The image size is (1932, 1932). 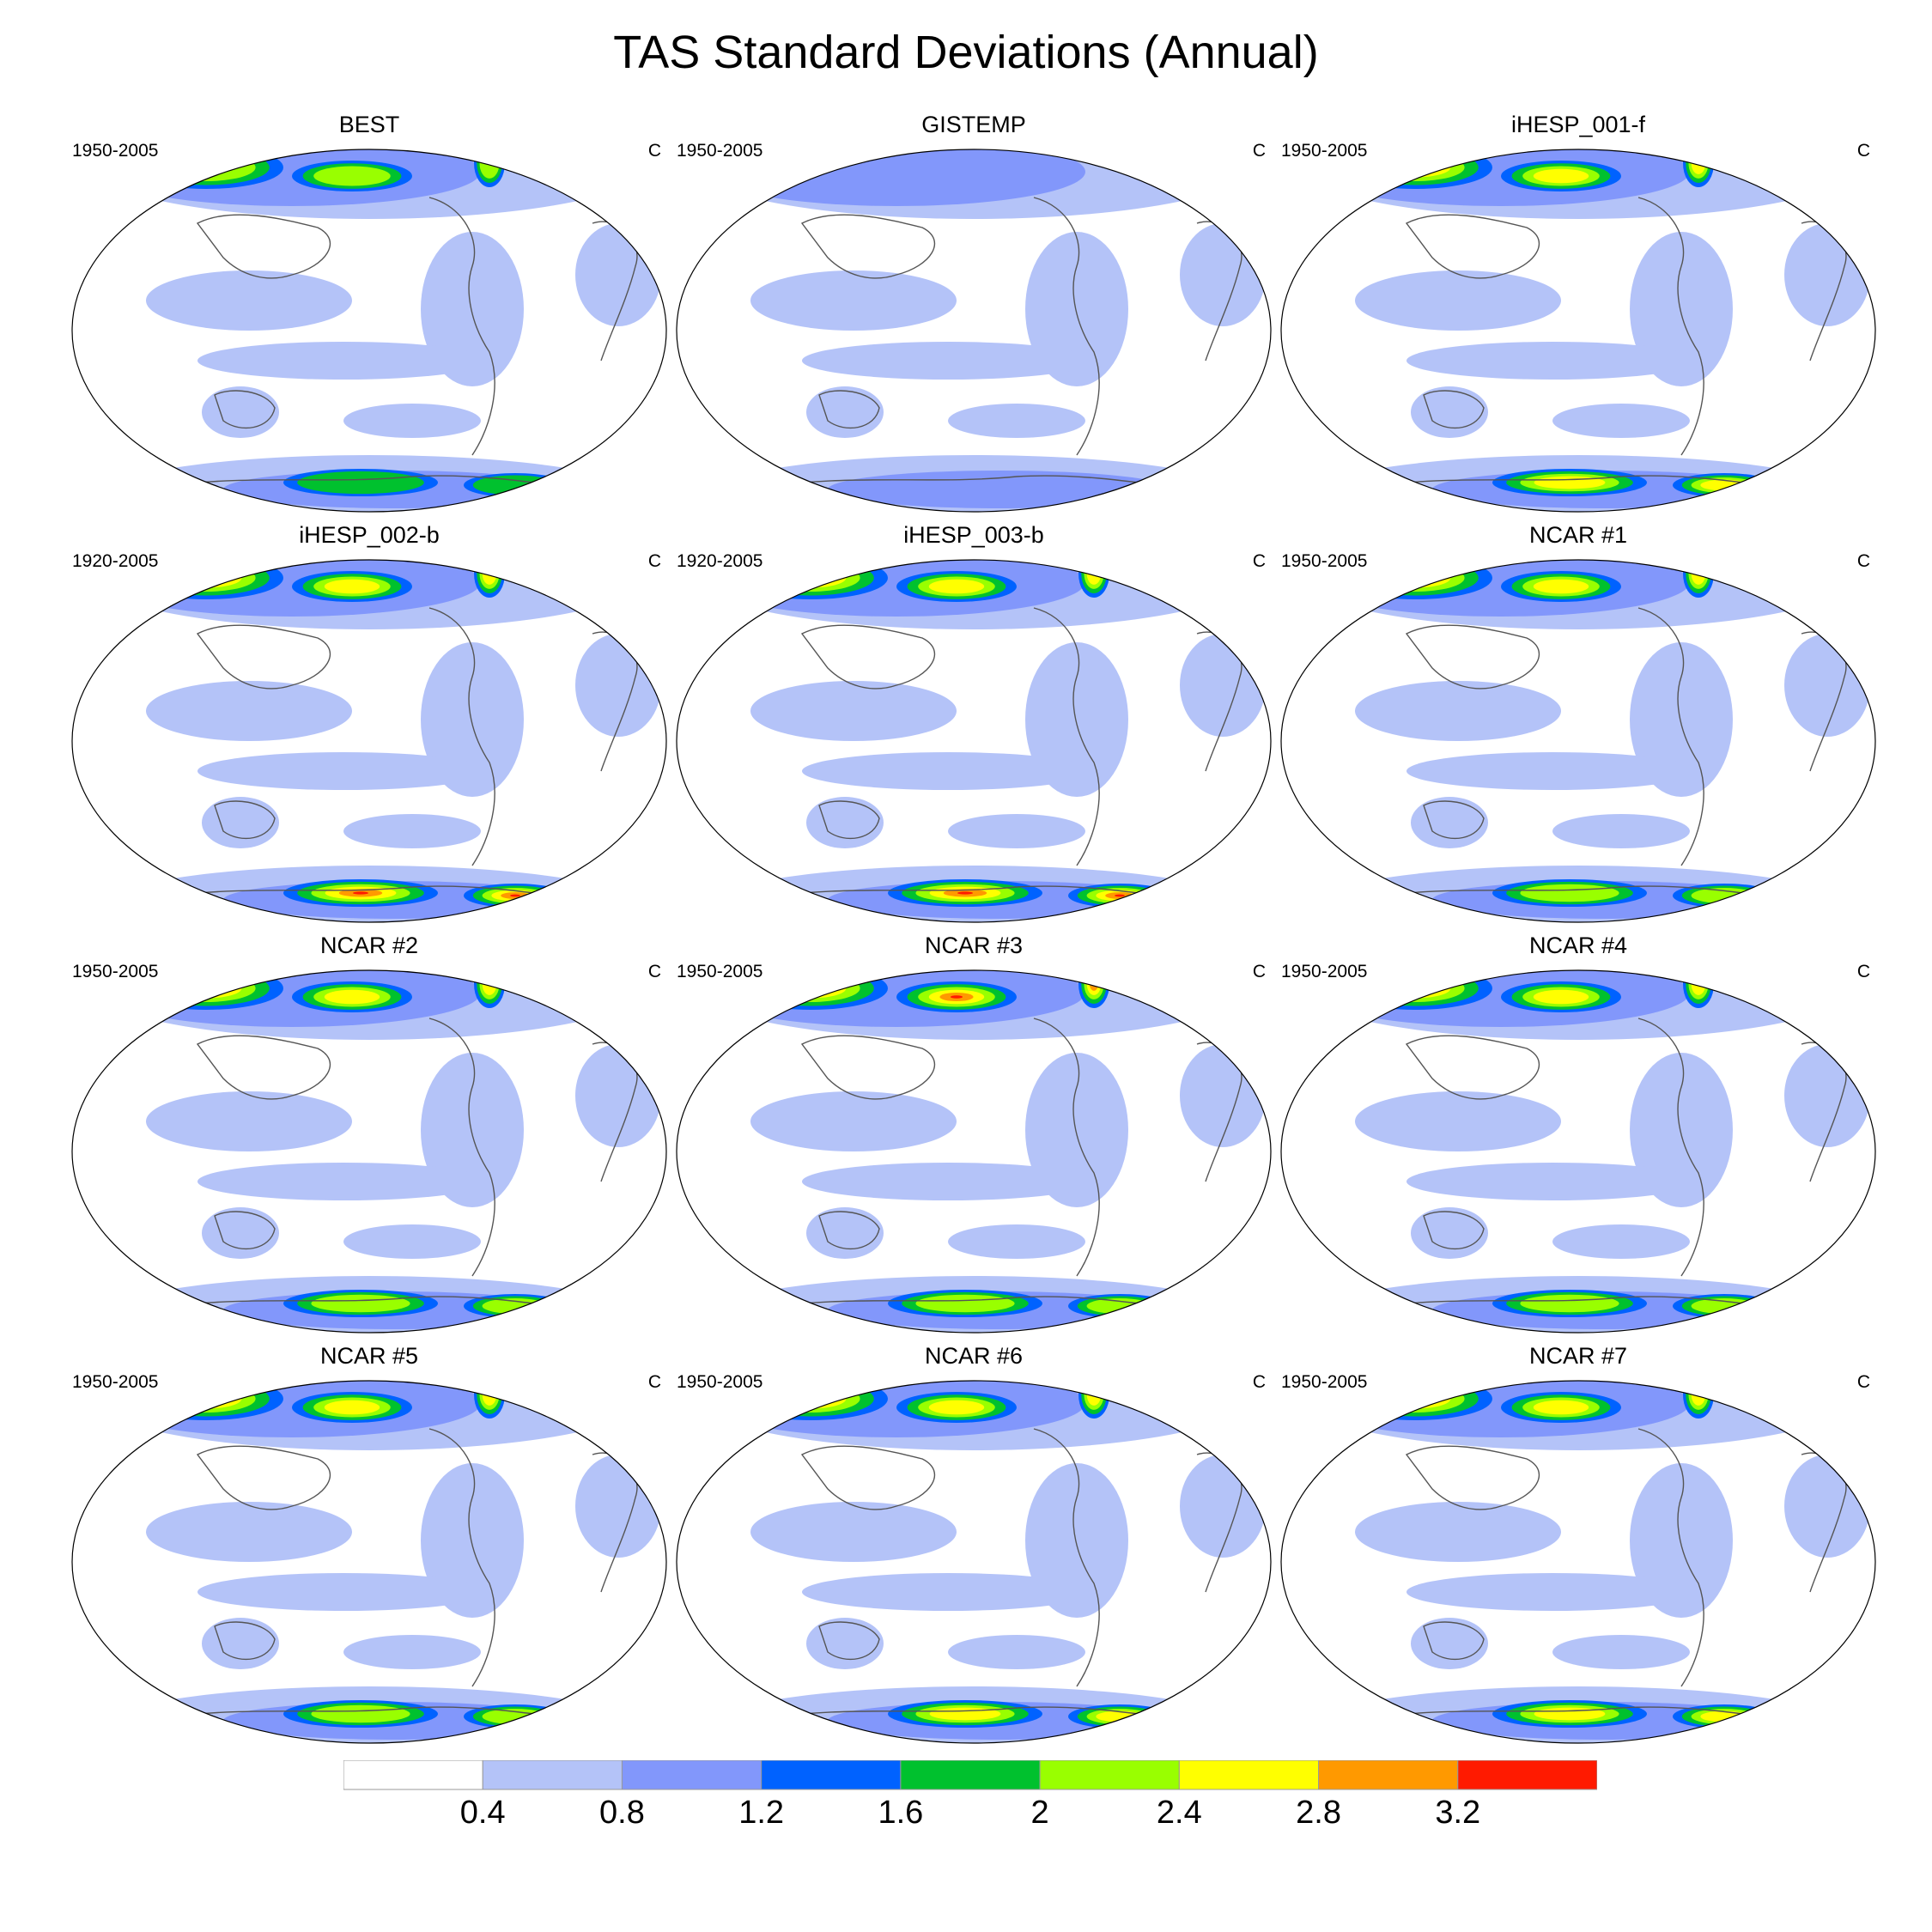 I want to click on map-panel: NCAR #6 1950-2005 C, so click(x=973, y=1545).